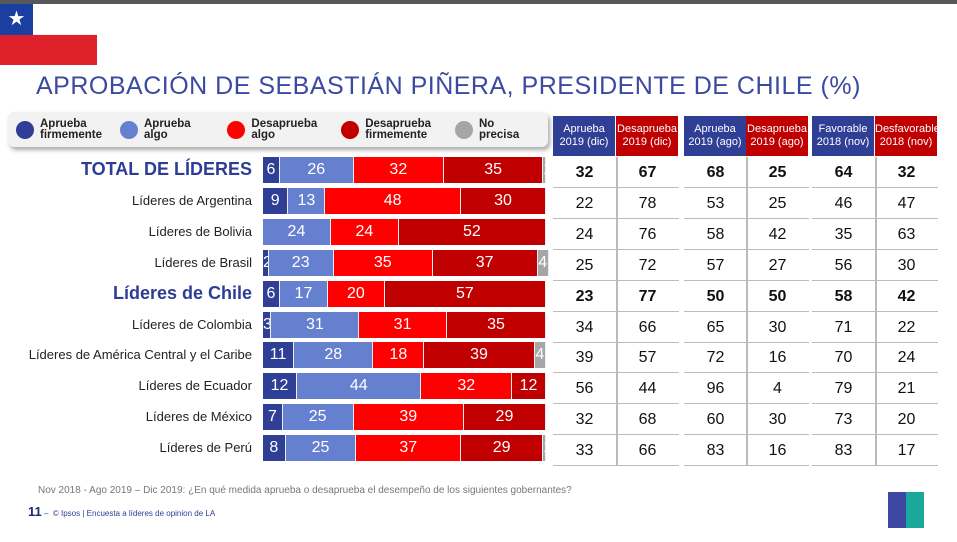  I want to click on table-cell: 4, so click(777, 389).